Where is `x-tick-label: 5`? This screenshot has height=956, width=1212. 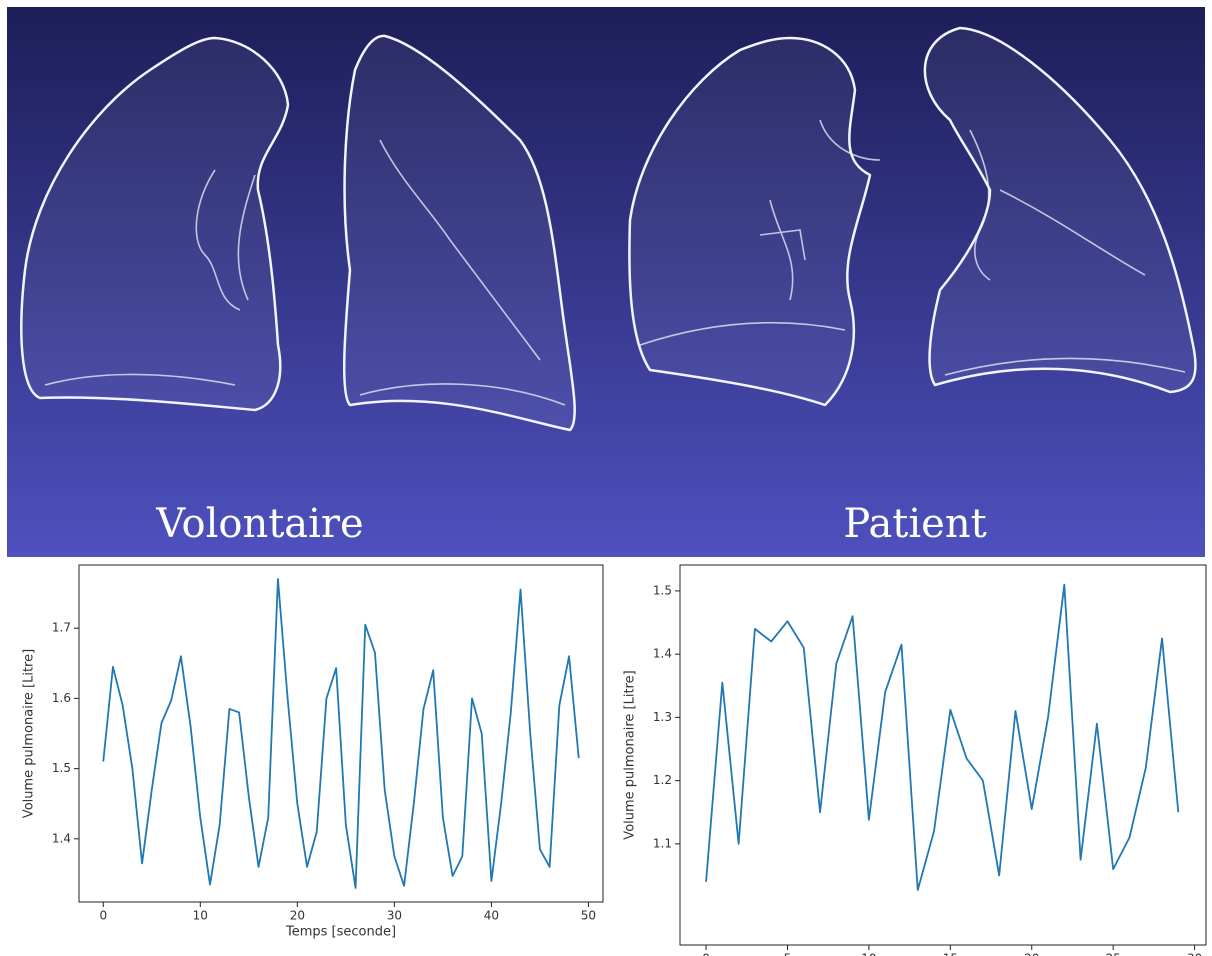 x-tick-label: 5 is located at coordinates (788, 954).